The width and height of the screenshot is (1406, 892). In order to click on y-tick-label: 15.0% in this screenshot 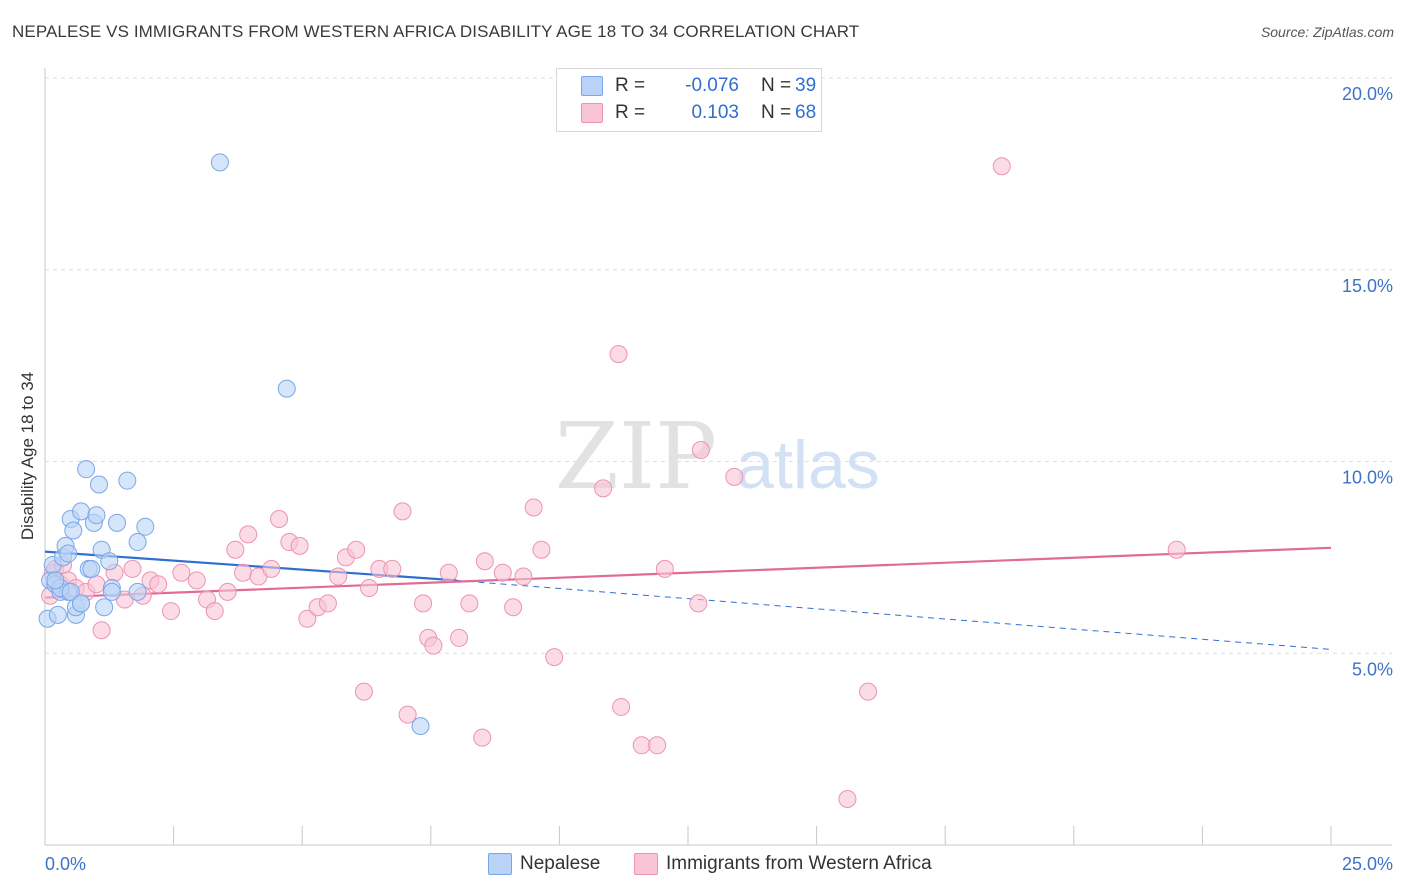, I will do `click(1367, 286)`.